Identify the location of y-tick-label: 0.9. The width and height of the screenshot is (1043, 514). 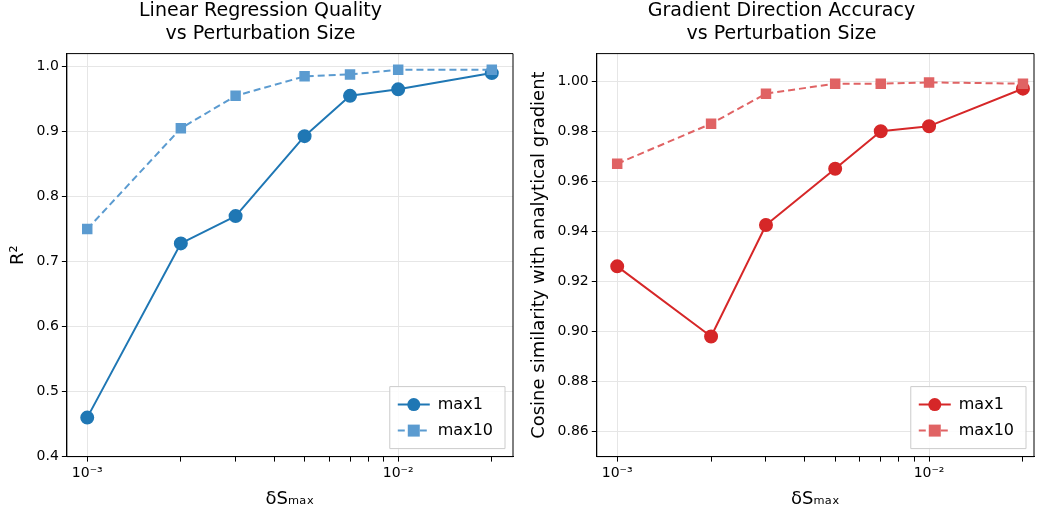
(47, 130).